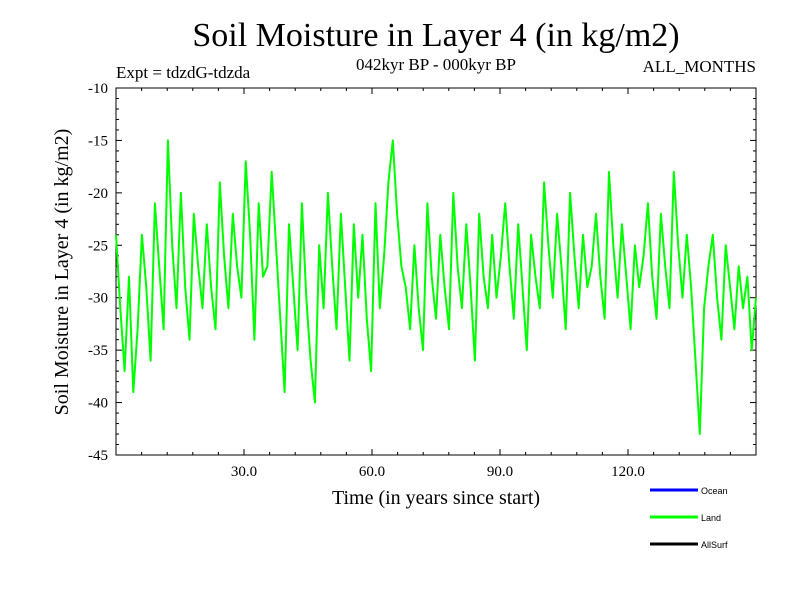 Image resolution: width=800 pixels, height=600 pixels. What do you see at coordinates (98, 246) in the screenshot?
I see `y-tick-label: -25` at bounding box center [98, 246].